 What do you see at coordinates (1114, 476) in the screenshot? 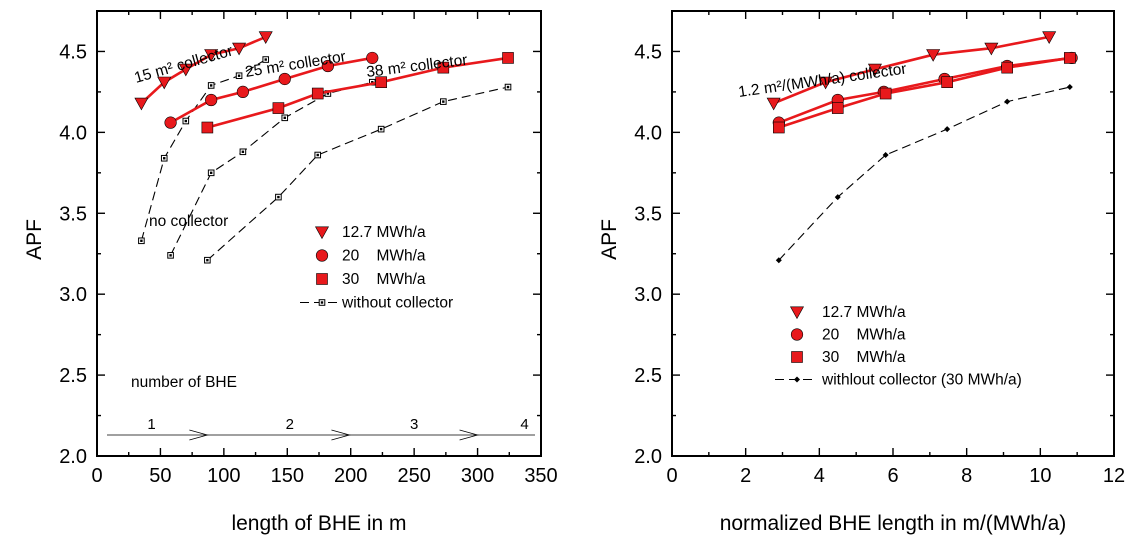
I see `x-tick-label: 12` at bounding box center [1114, 476].